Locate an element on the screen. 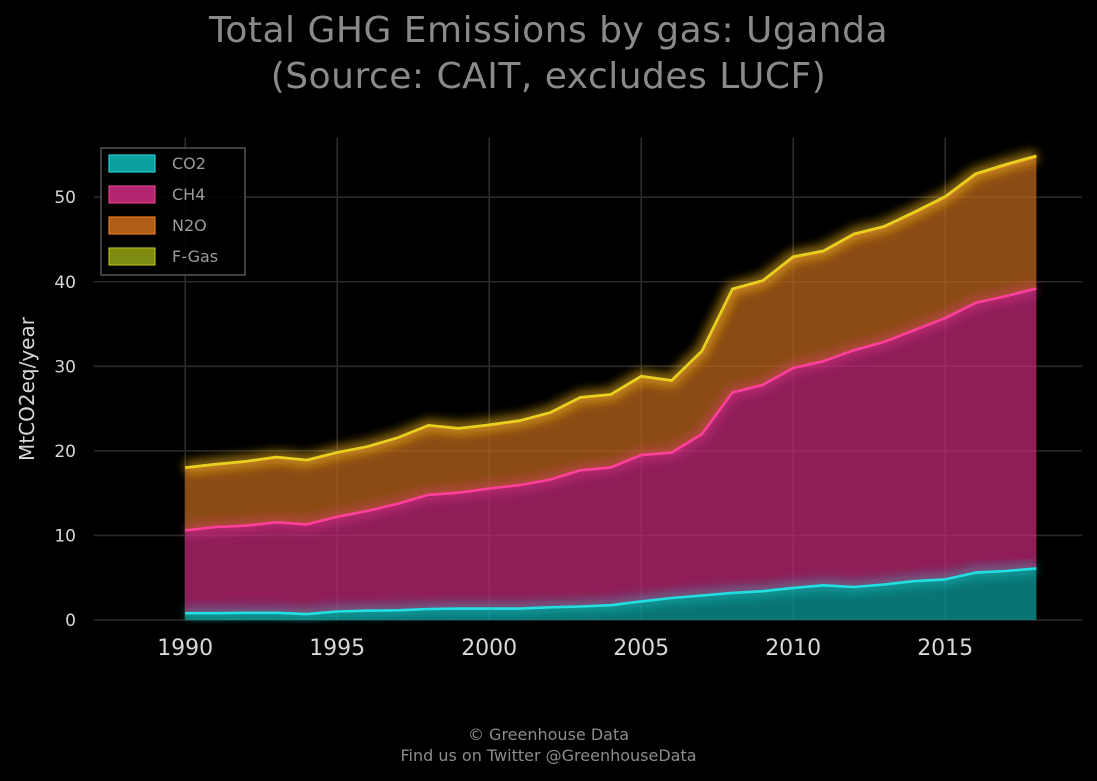 Image resolution: width=1097 pixels, height=781 pixels. legend-label-co2: CO2 is located at coordinates (189, 163).